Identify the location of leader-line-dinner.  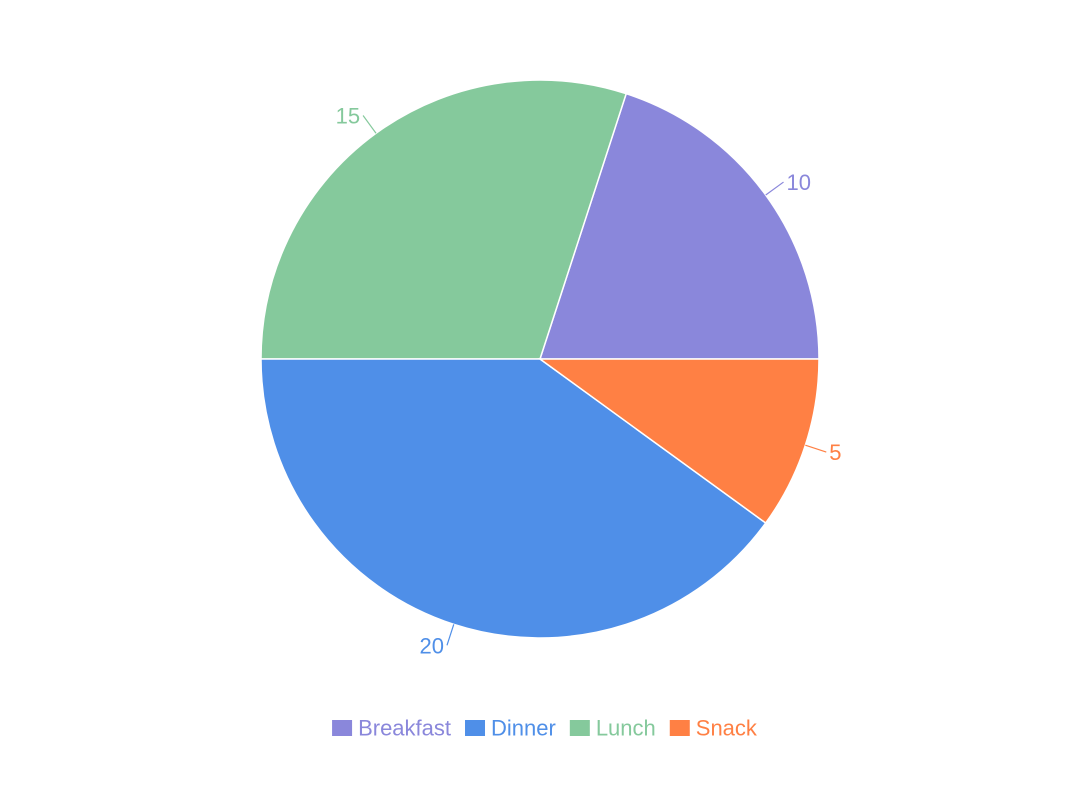
(450, 635).